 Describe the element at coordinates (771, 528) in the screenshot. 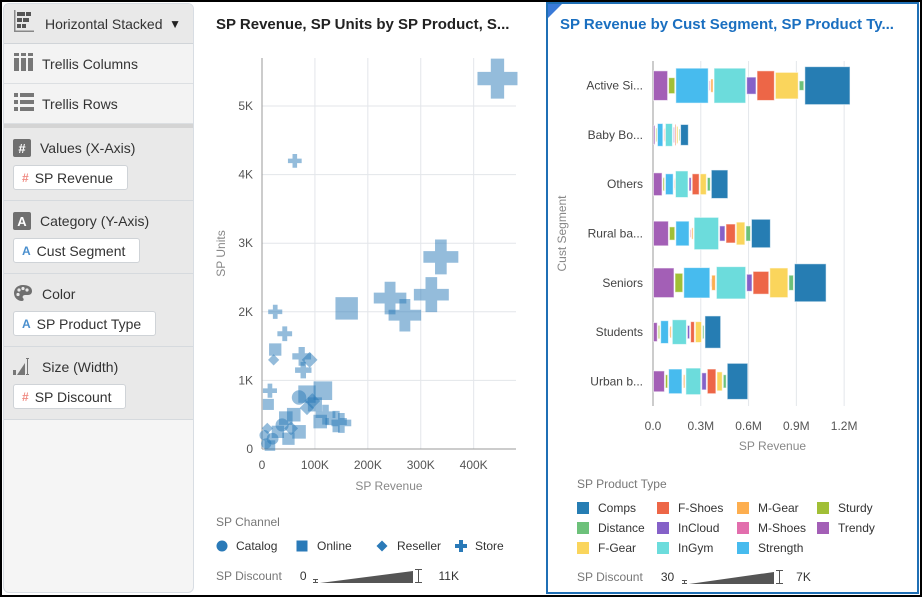

I see `legend-item: M-Shoes` at that location.